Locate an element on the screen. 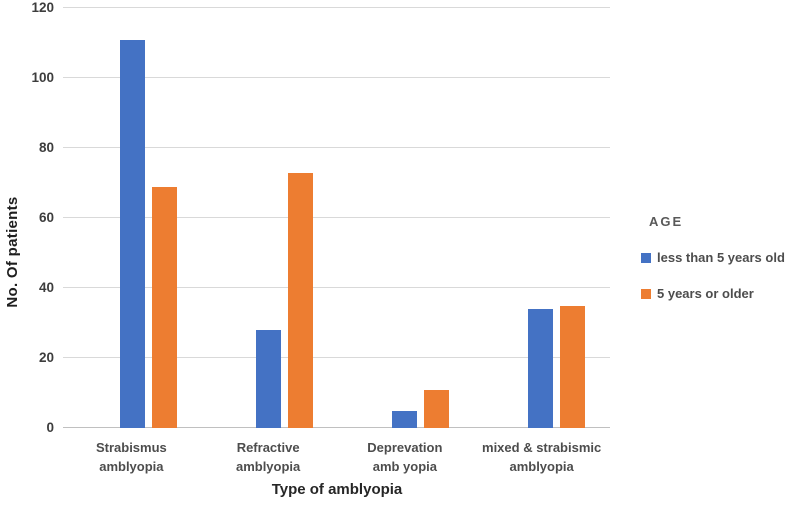  x-category-label: mixed & strabismic amblyopia is located at coordinates (542, 457).